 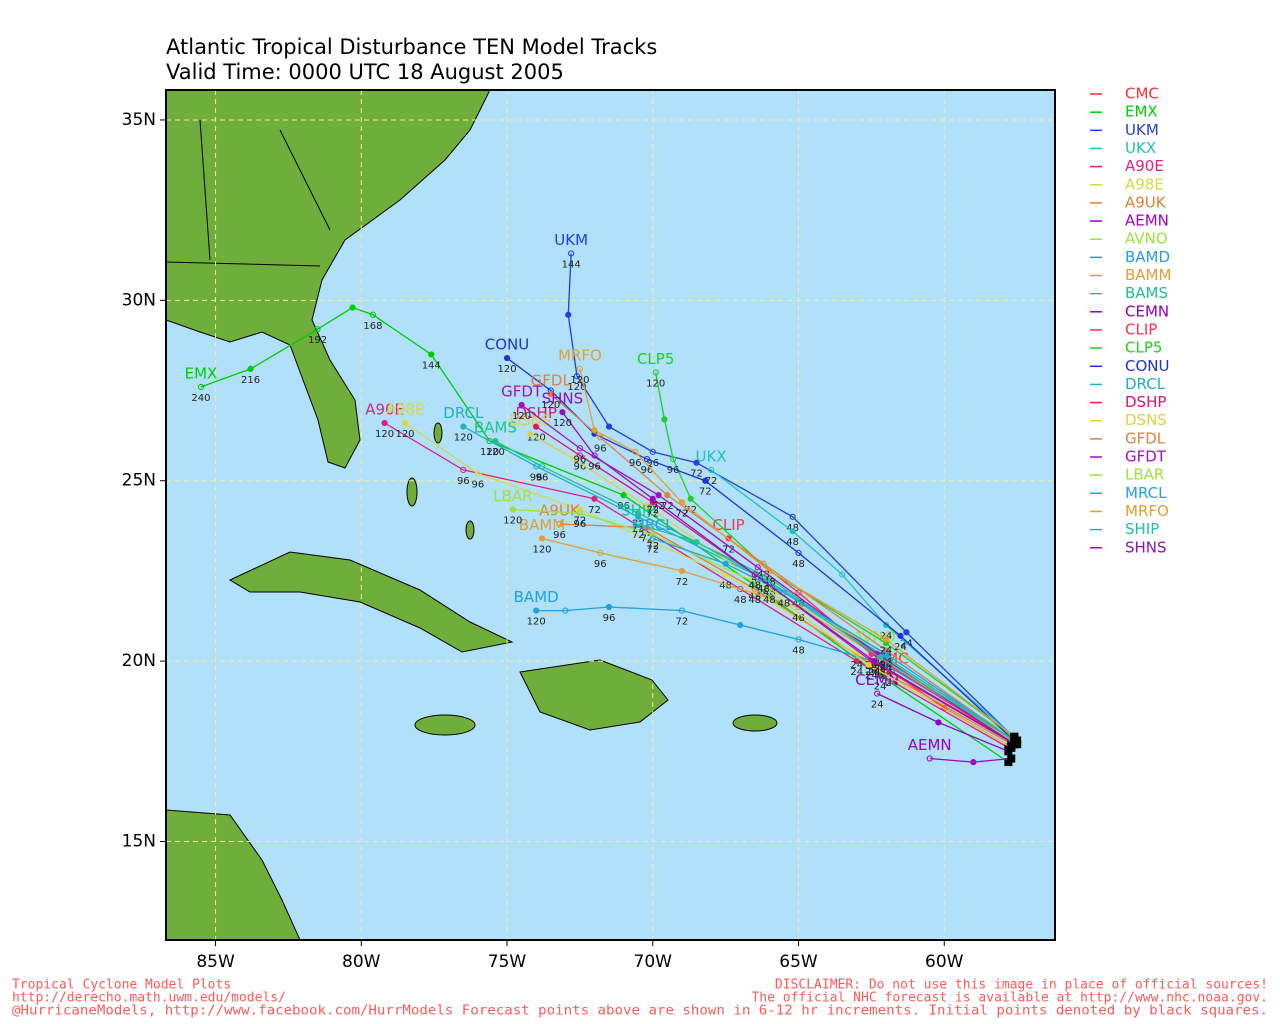 I want to click on legend-label: UKX, so click(x=1140, y=148).